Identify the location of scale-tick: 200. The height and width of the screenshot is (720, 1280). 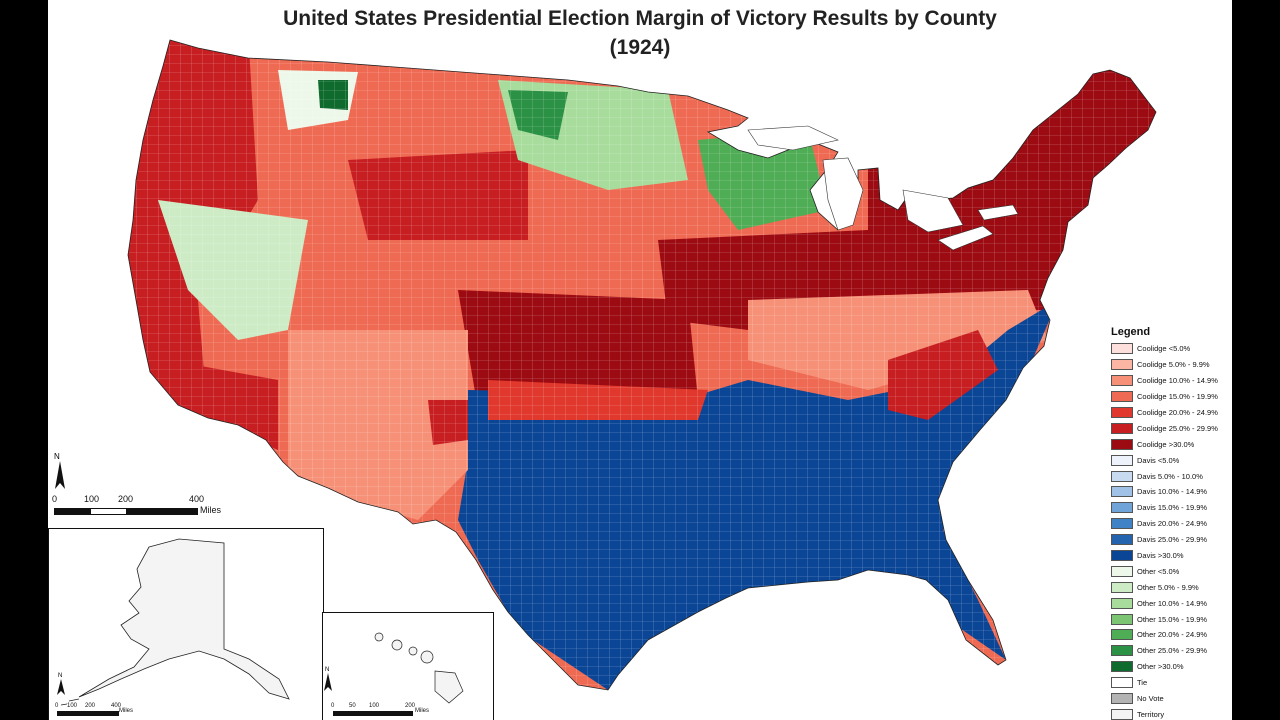
(126, 499).